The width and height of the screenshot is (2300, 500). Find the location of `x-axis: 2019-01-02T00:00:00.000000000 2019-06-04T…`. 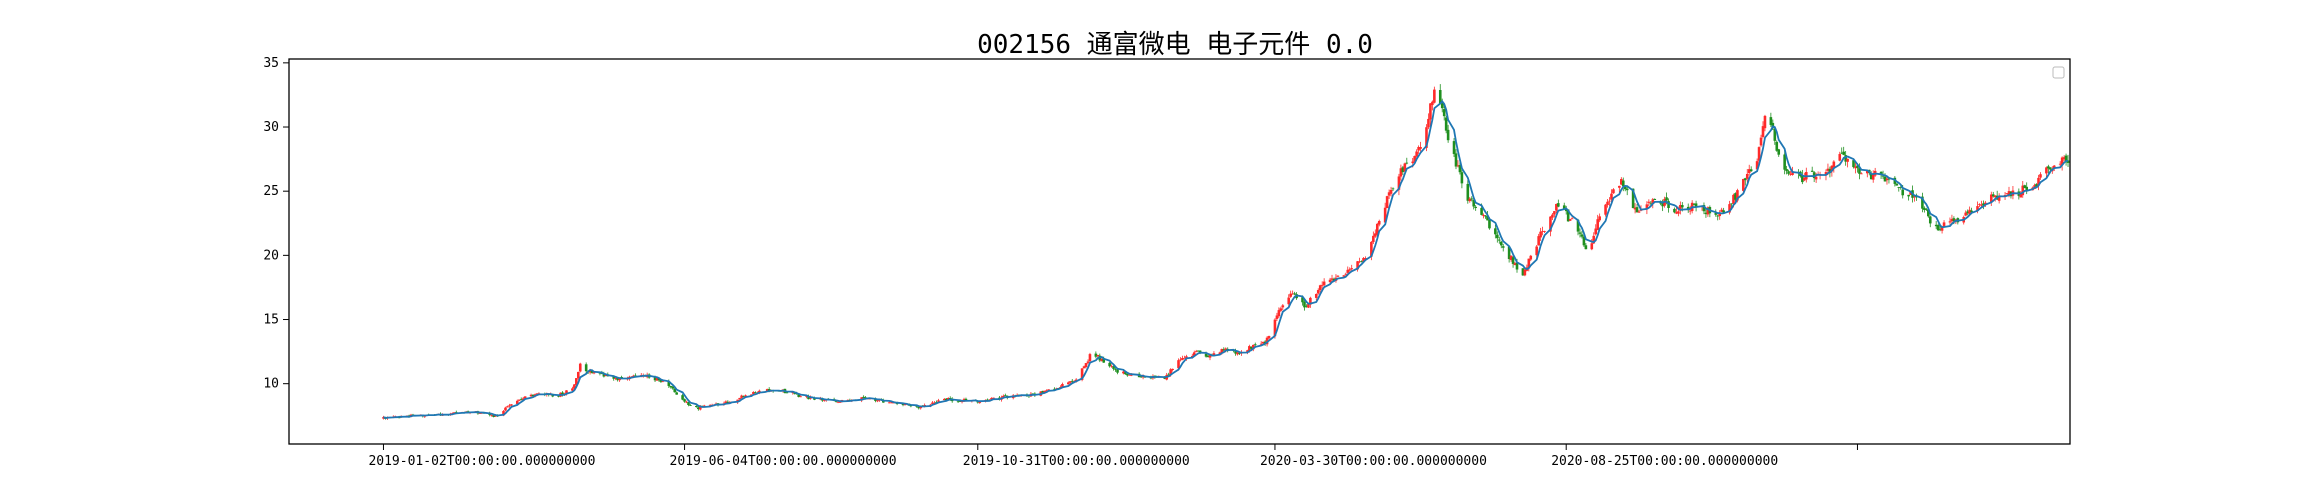

x-axis: 2019-01-02T00:00:00.000000000 2019-06-04T… is located at coordinates (1113, 456).